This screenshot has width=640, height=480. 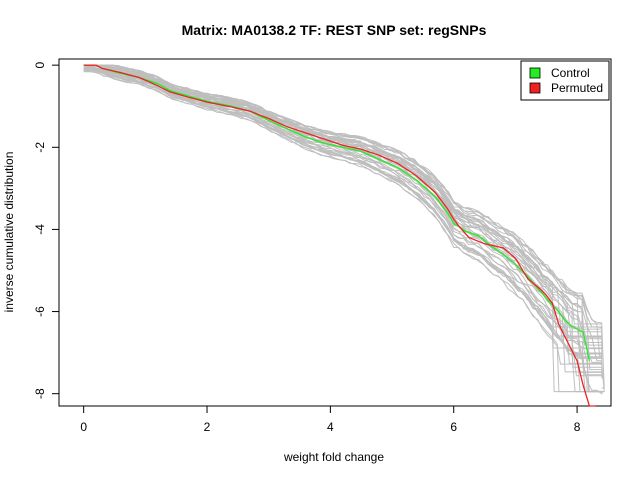 What do you see at coordinates (40, 311) in the screenshot?
I see `y-tick-label: -6` at bounding box center [40, 311].